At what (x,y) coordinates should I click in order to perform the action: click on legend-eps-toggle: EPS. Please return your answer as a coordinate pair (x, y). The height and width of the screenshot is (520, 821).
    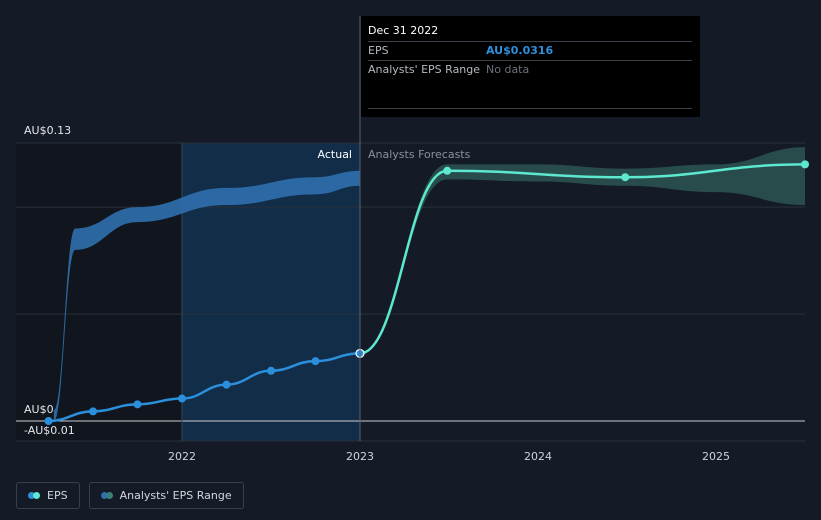
    Looking at the image, I should click on (48, 495).